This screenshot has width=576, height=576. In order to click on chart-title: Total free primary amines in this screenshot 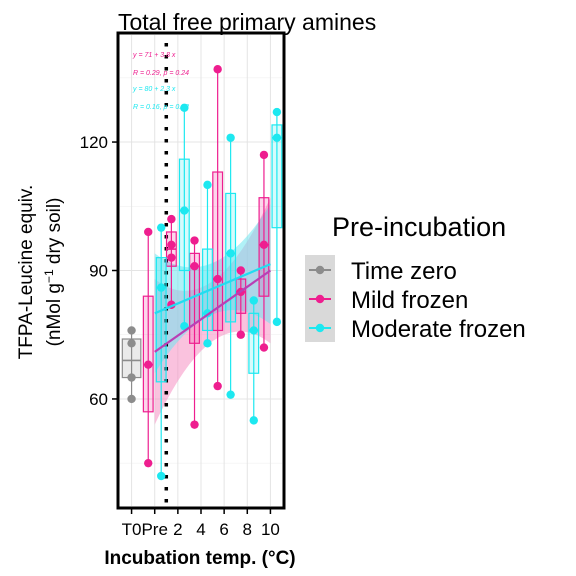, I will do `click(247, 22)`.